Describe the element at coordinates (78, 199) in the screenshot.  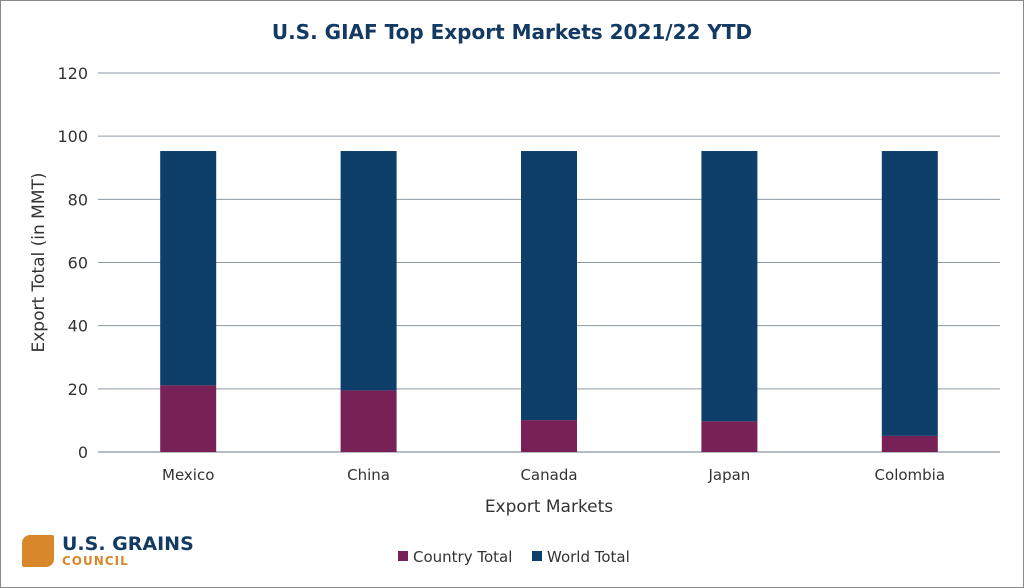
I see `y-tick-label: 80` at that location.